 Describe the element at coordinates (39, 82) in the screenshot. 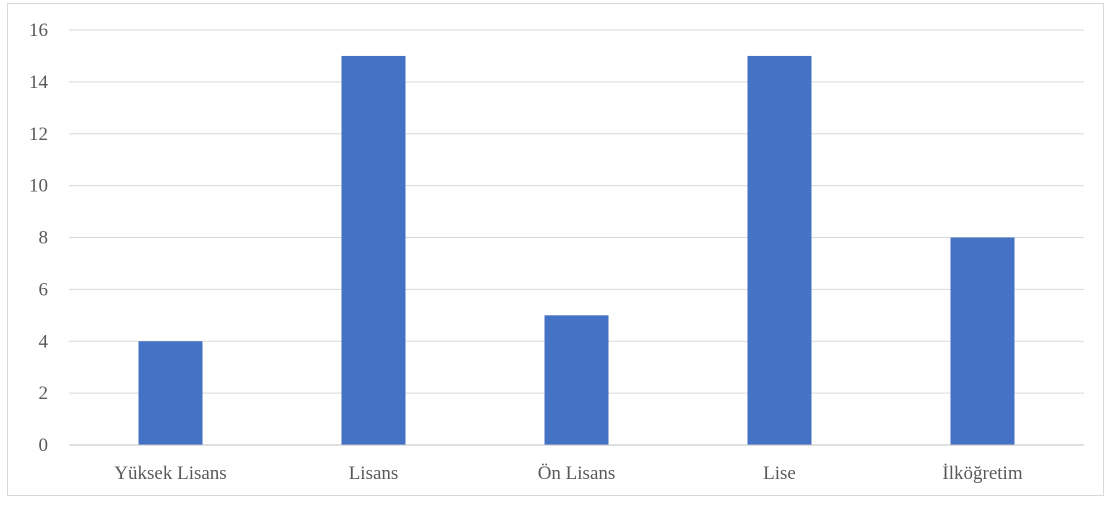

I see `y-tick-label: 14` at that location.